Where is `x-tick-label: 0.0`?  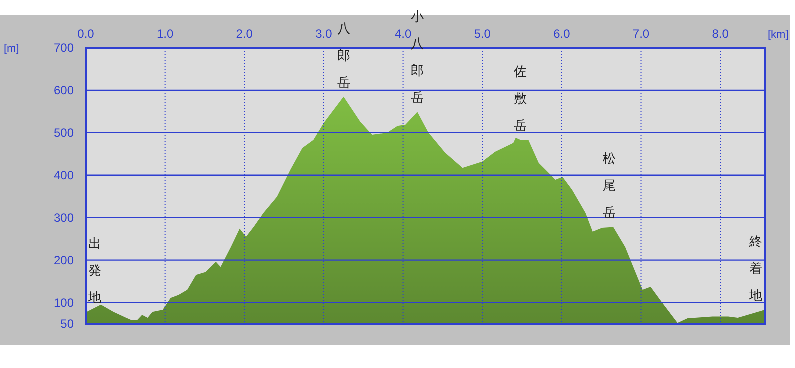
x-tick-label: 0.0 is located at coordinates (86, 34).